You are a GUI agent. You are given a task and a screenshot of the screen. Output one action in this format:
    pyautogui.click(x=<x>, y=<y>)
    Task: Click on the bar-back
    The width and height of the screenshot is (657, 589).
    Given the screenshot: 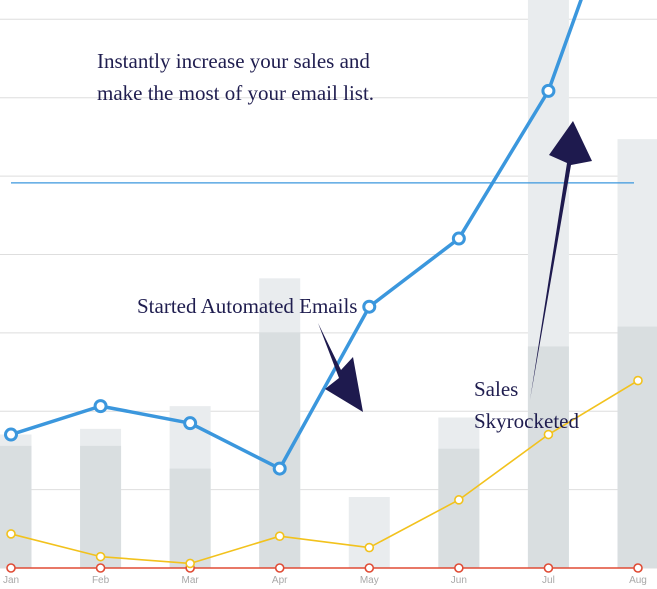 What is the action you would take?
    pyautogui.click(x=369, y=532)
    